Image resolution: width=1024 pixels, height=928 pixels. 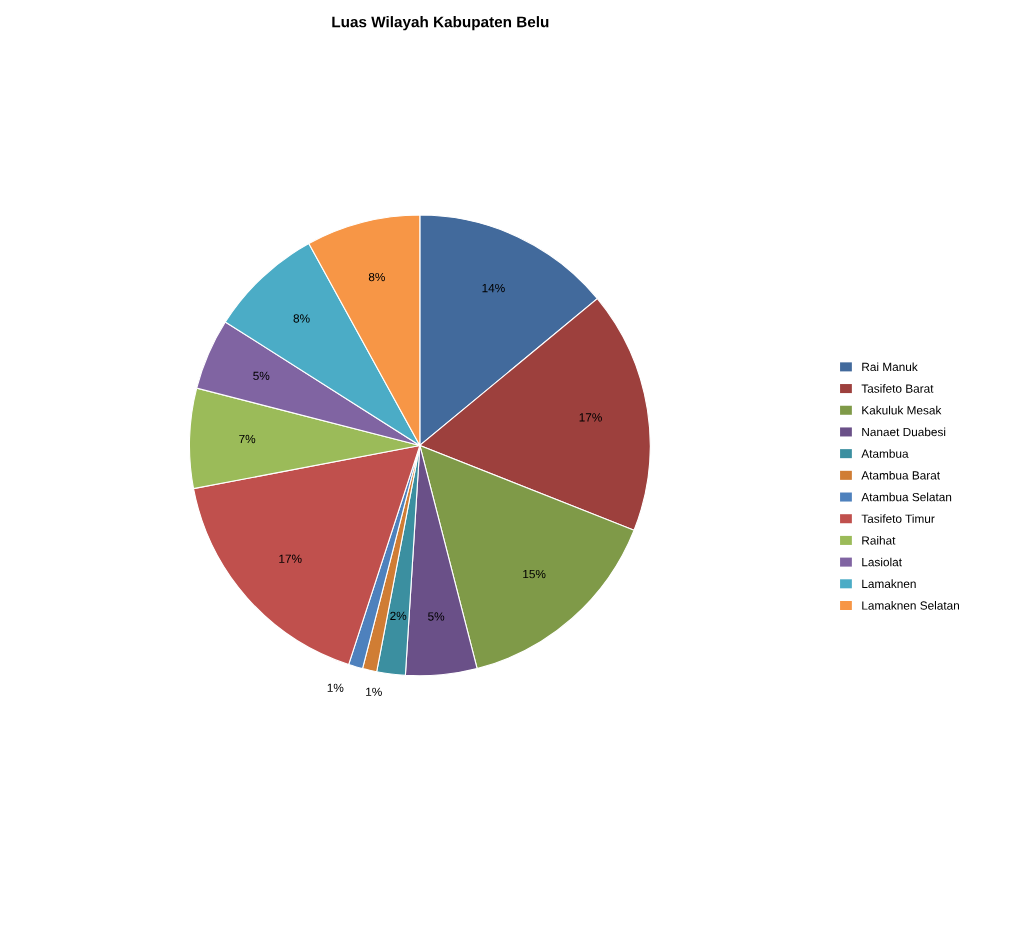 I want to click on legend-label: Rai Manuk, so click(x=890, y=367).